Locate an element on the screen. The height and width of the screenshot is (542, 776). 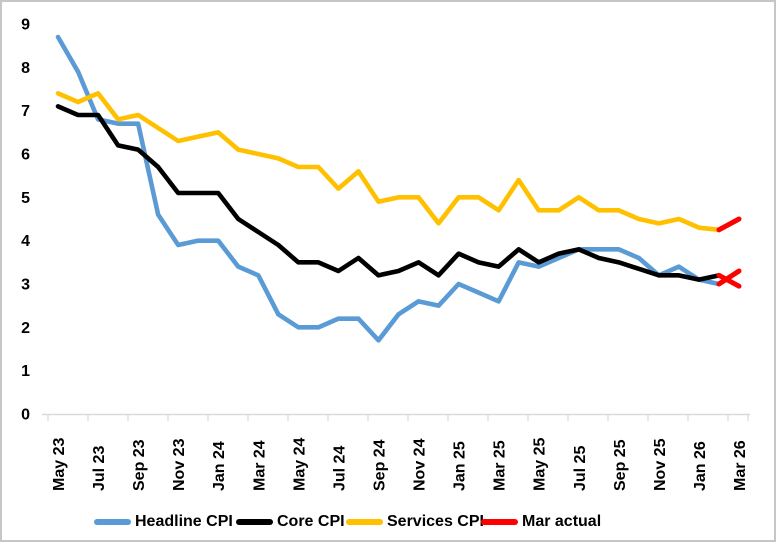
x-axis-label: Sep 23 is located at coordinates (139, 465).